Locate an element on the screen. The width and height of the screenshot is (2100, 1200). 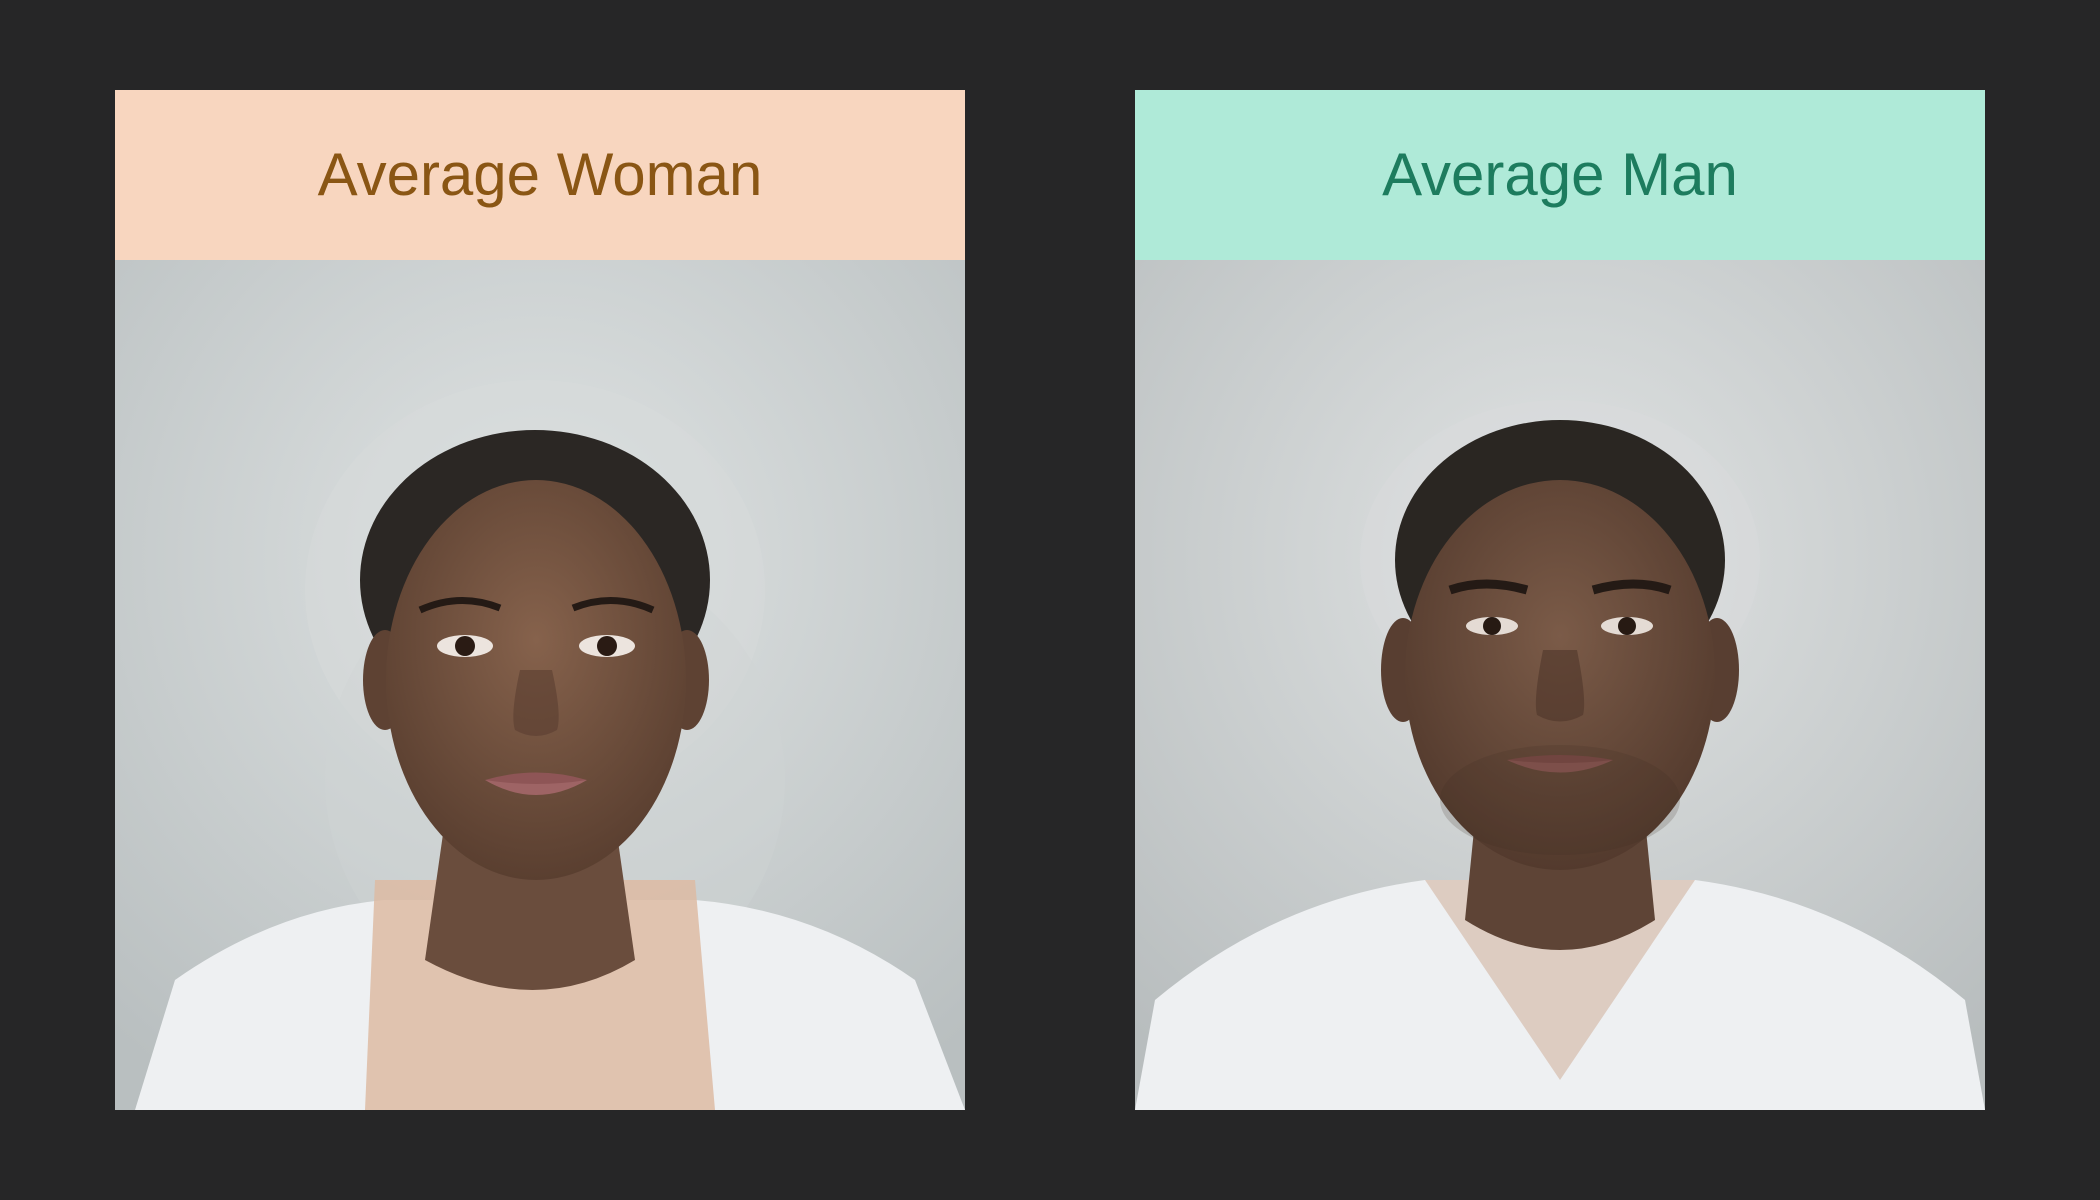
woman-title: Average Woman is located at coordinates (540, 174).